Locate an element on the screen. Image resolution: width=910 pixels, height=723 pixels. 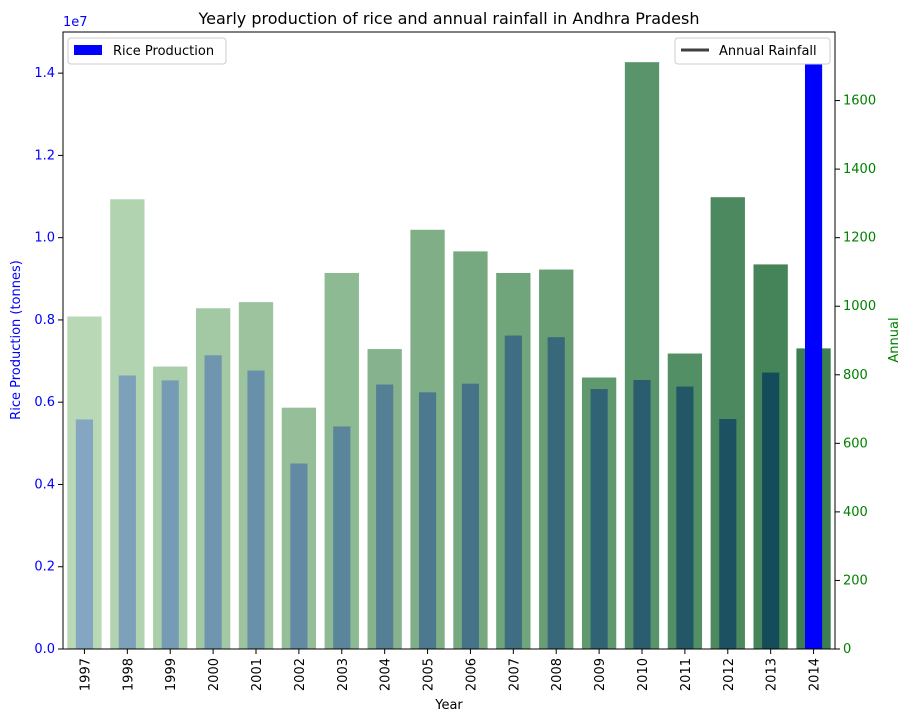
legend-rainfall: Annual Rainfall is located at coordinates (752, 51).